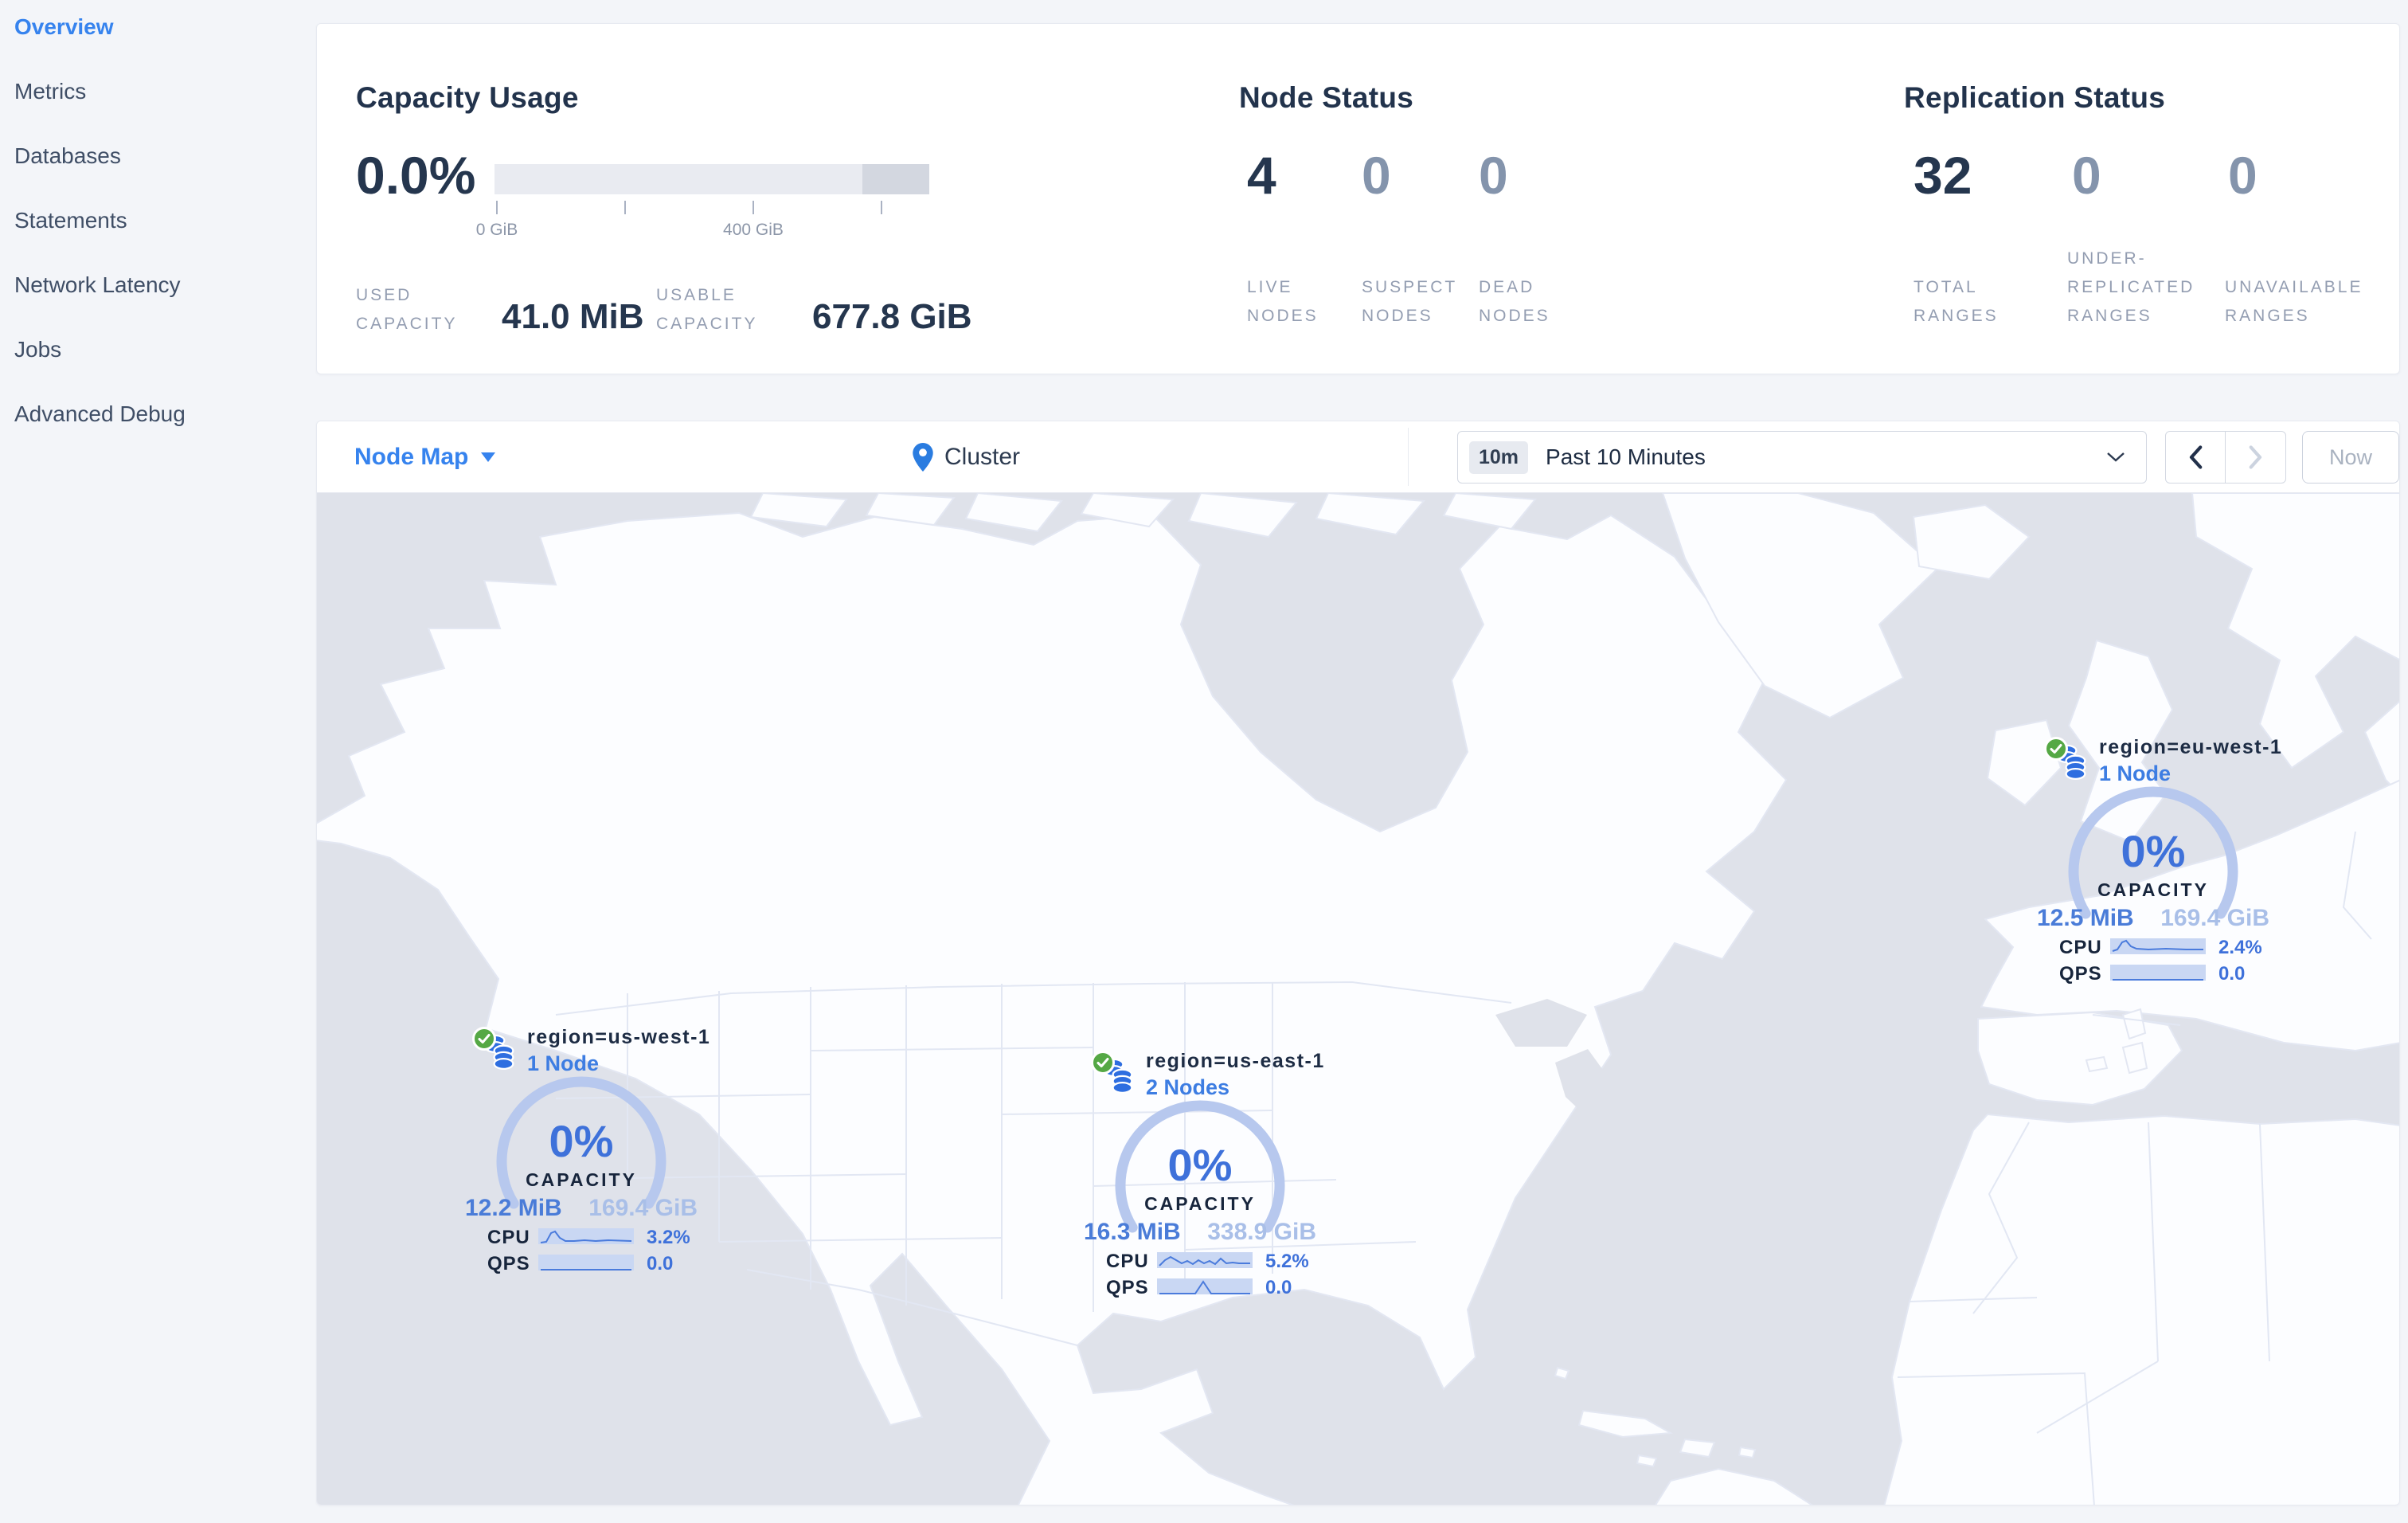  I want to click on live-nodes-label: LIVE NODES, so click(1283, 301).